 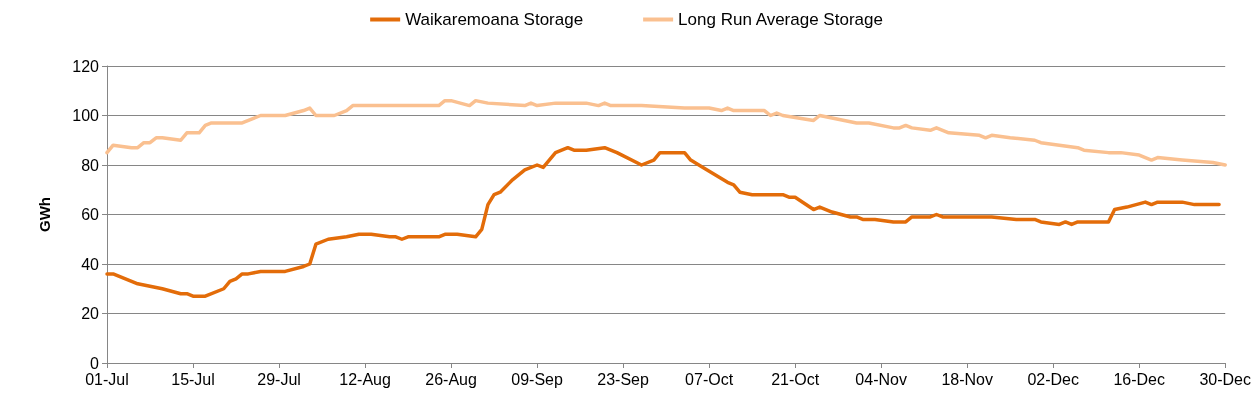 I want to click on x-tick-label: 15-Jul, so click(x=193, y=379).